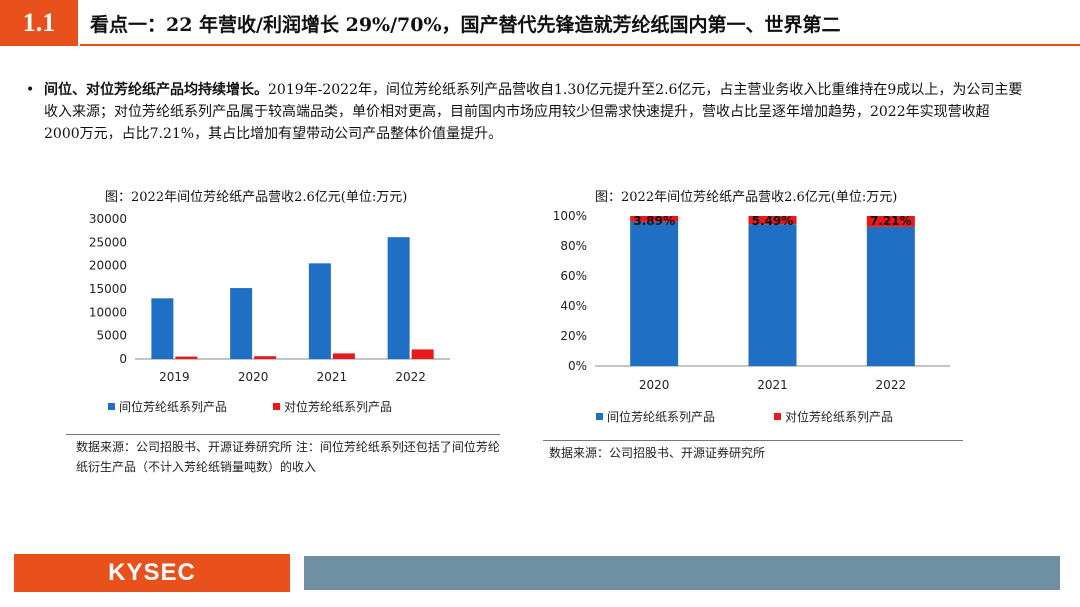 The image size is (1080, 607). I want to click on x-tick-label: 2019, so click(174, 377).